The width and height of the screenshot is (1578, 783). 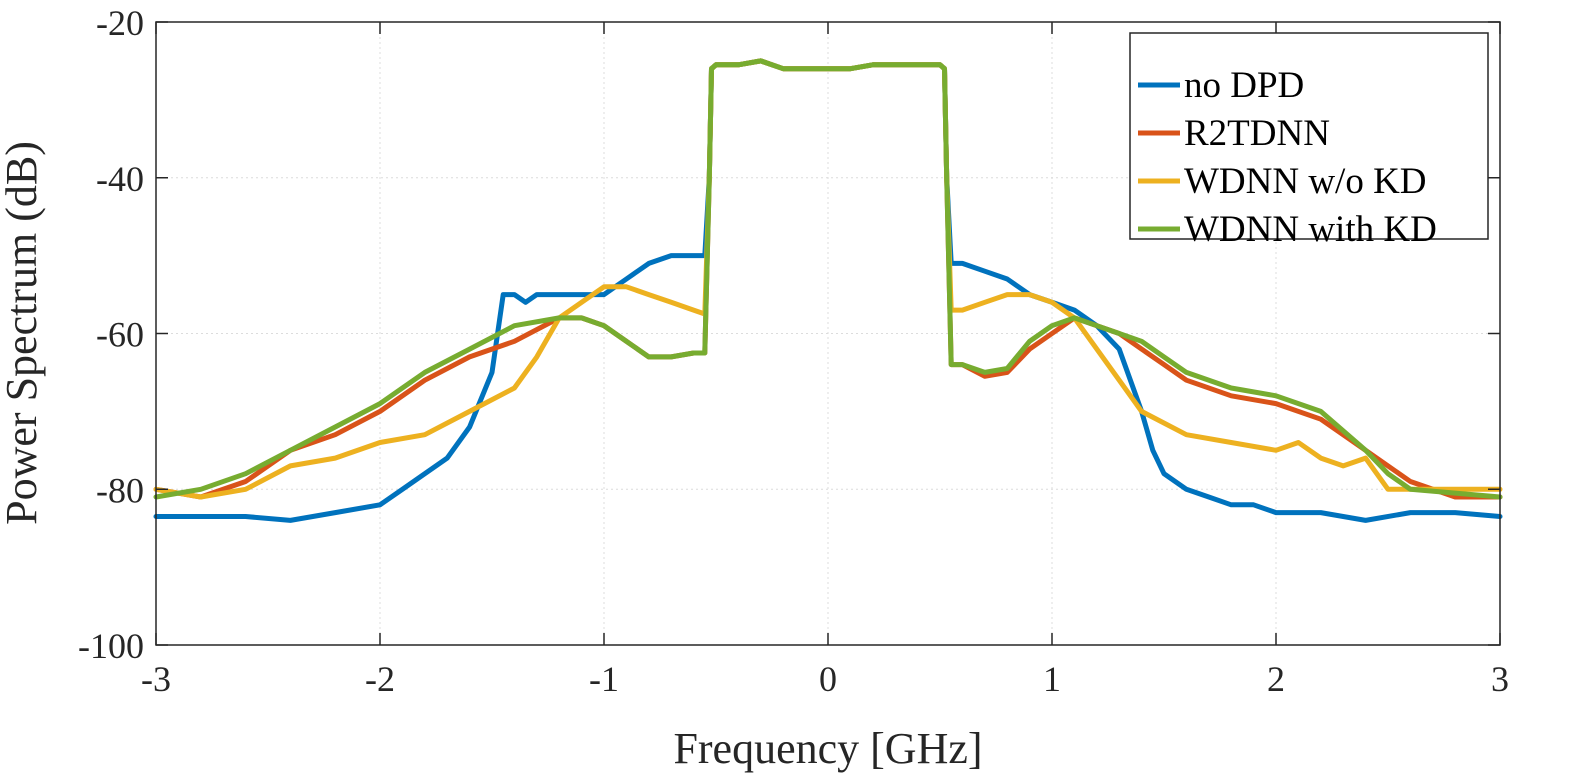 I want to click on x-tick-label: -1, so click(x=604, y=679).